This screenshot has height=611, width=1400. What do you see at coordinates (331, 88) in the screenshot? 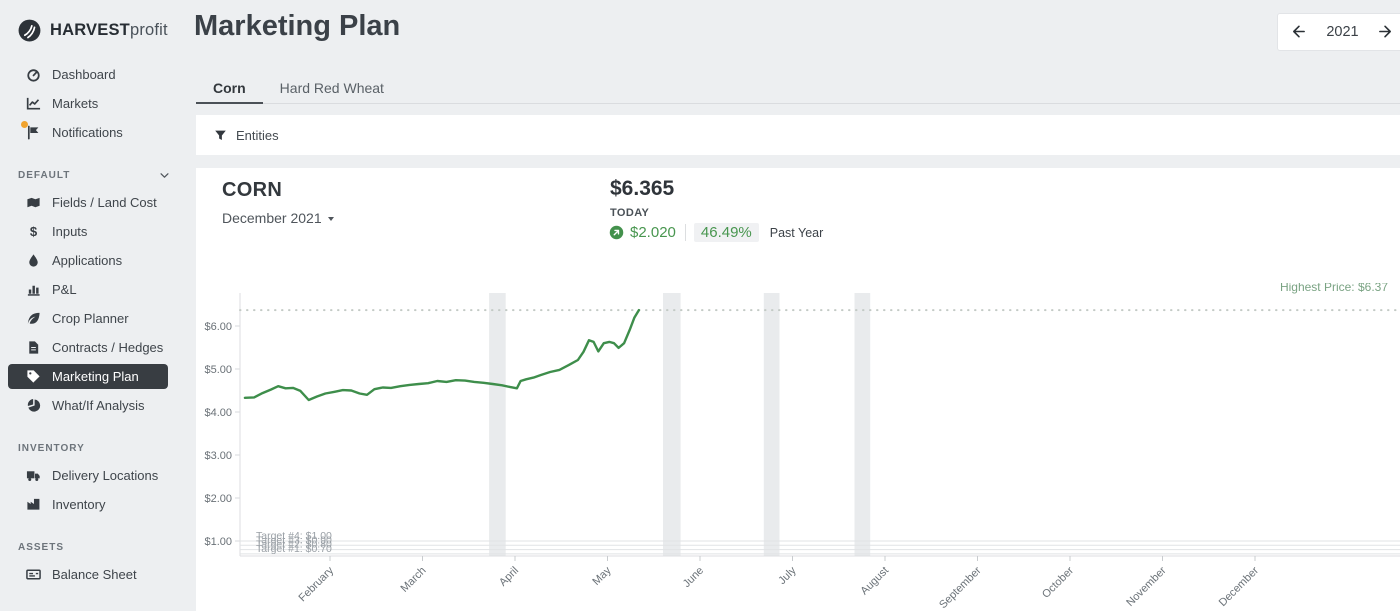
I see `tab-hard-red-wheat: Hard Red Wheat` at bounding box center [331, 88].